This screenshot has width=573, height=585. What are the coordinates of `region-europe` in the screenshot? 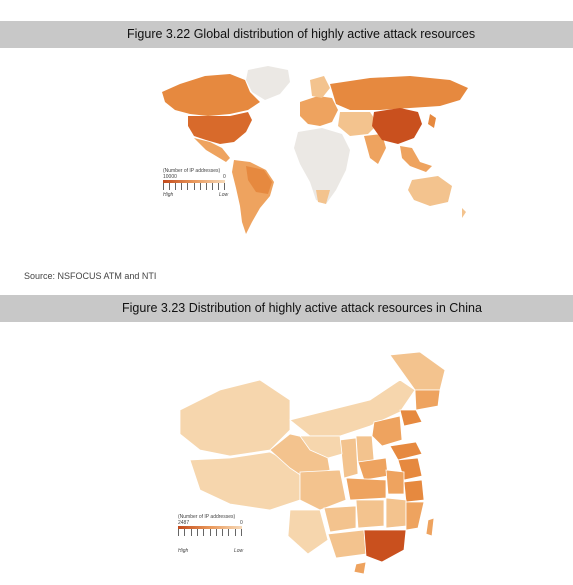 It's located at (319, 111).